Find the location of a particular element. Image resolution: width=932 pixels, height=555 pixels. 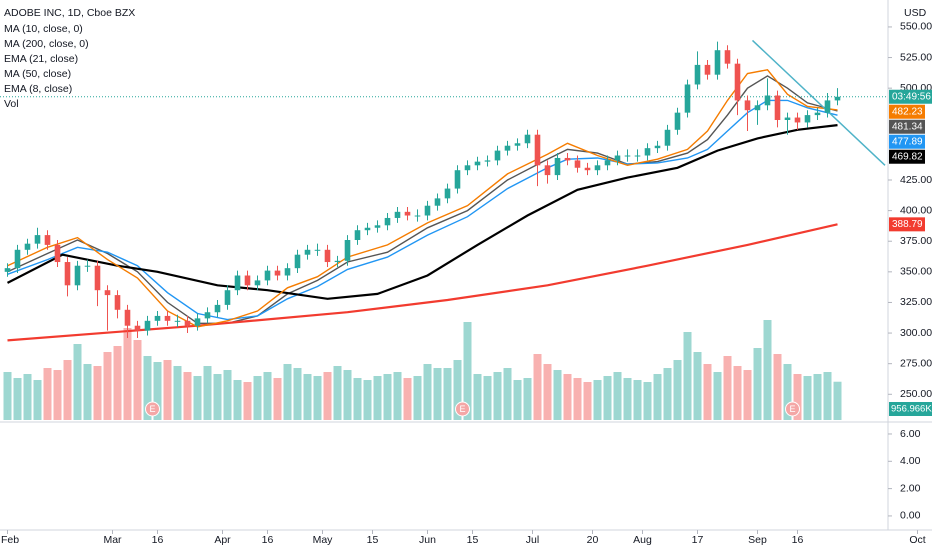

lower-tick-label: 0.00 is located at coordinates (910, 516).